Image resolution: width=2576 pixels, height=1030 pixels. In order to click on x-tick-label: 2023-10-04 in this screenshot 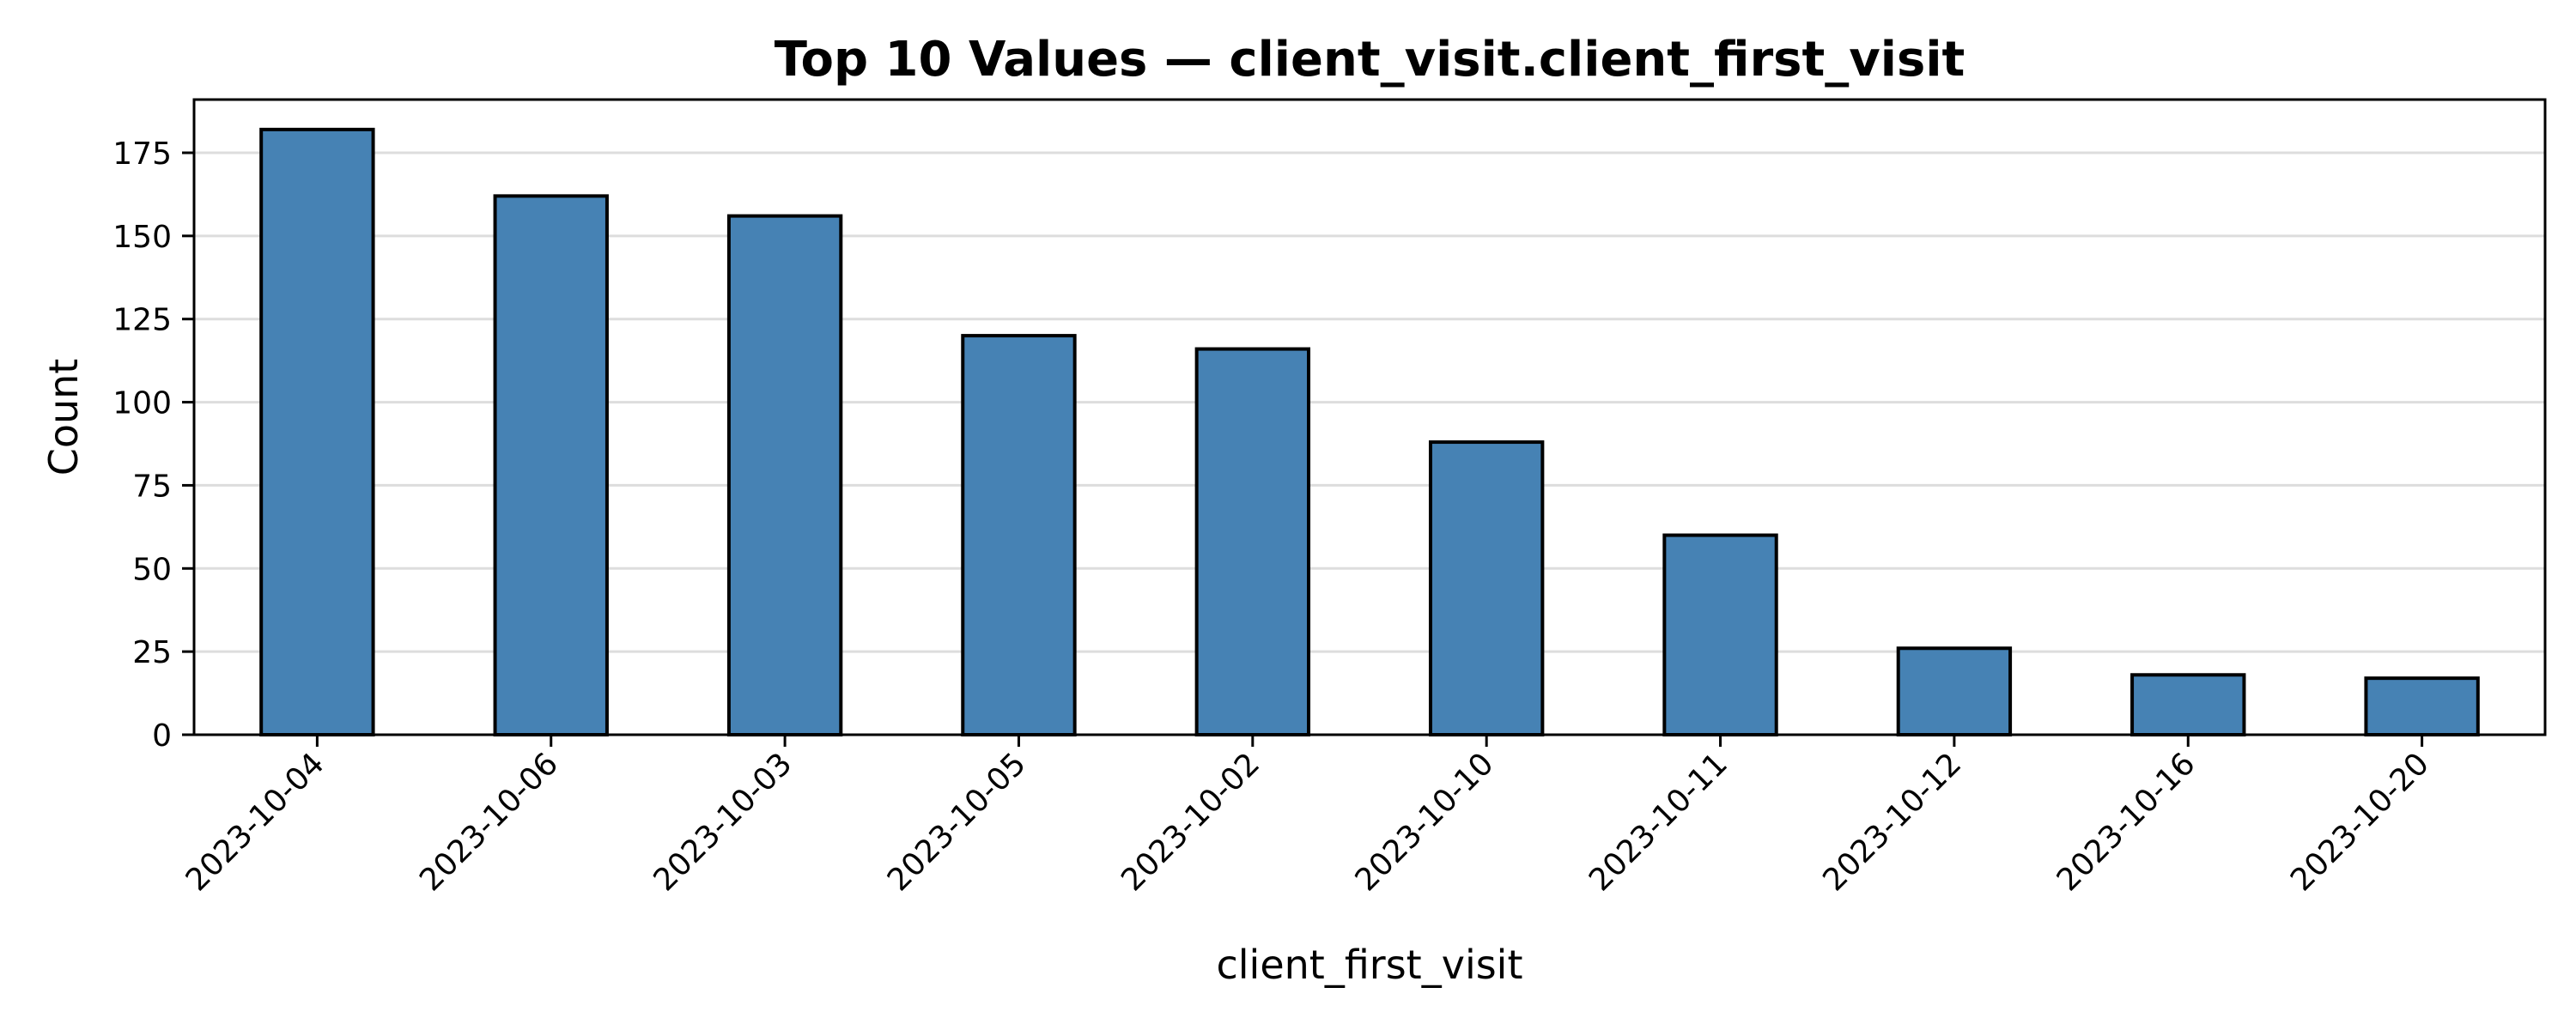, I will do `click(255, 822)`.